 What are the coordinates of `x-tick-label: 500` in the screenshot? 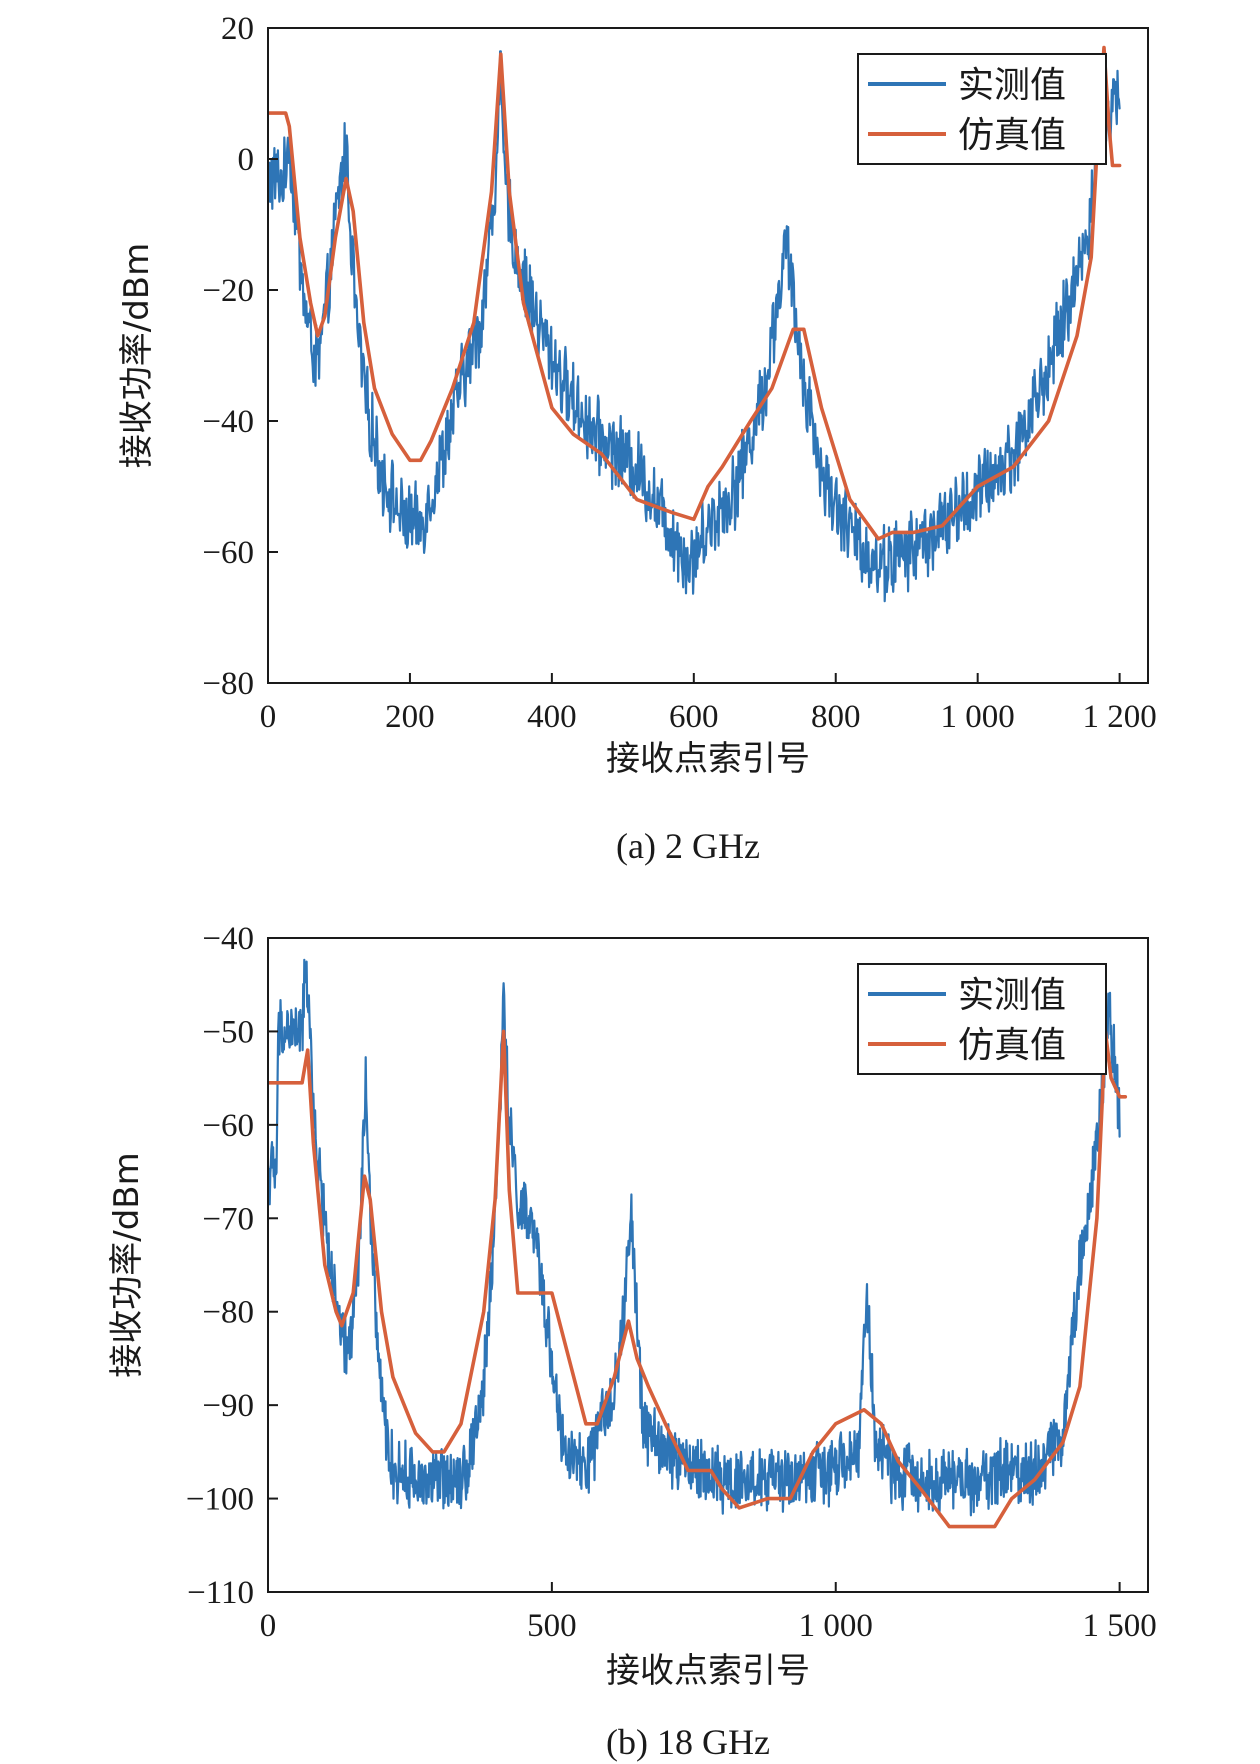 It's located at (552, 1626).